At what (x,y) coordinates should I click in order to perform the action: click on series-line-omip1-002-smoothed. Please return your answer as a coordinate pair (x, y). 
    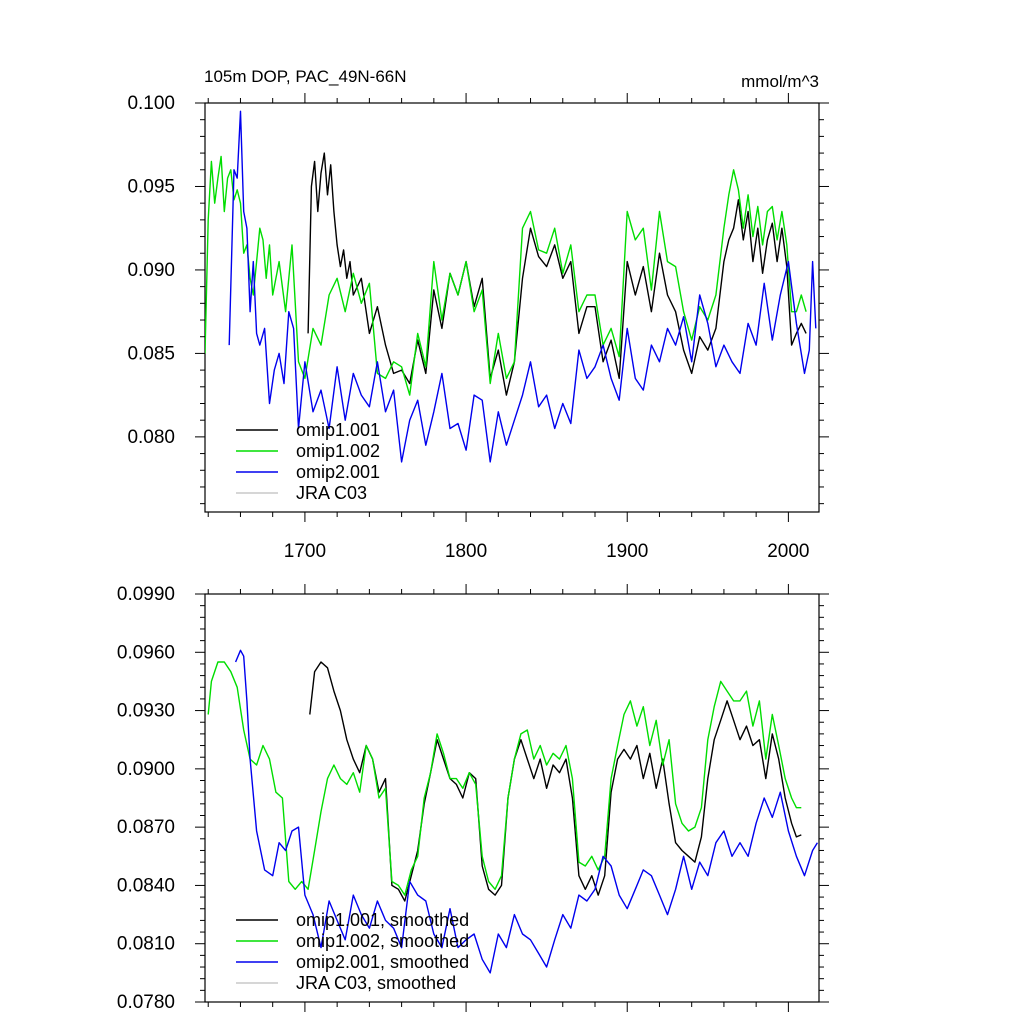
    Looking at the image, I should click on (504, 778).